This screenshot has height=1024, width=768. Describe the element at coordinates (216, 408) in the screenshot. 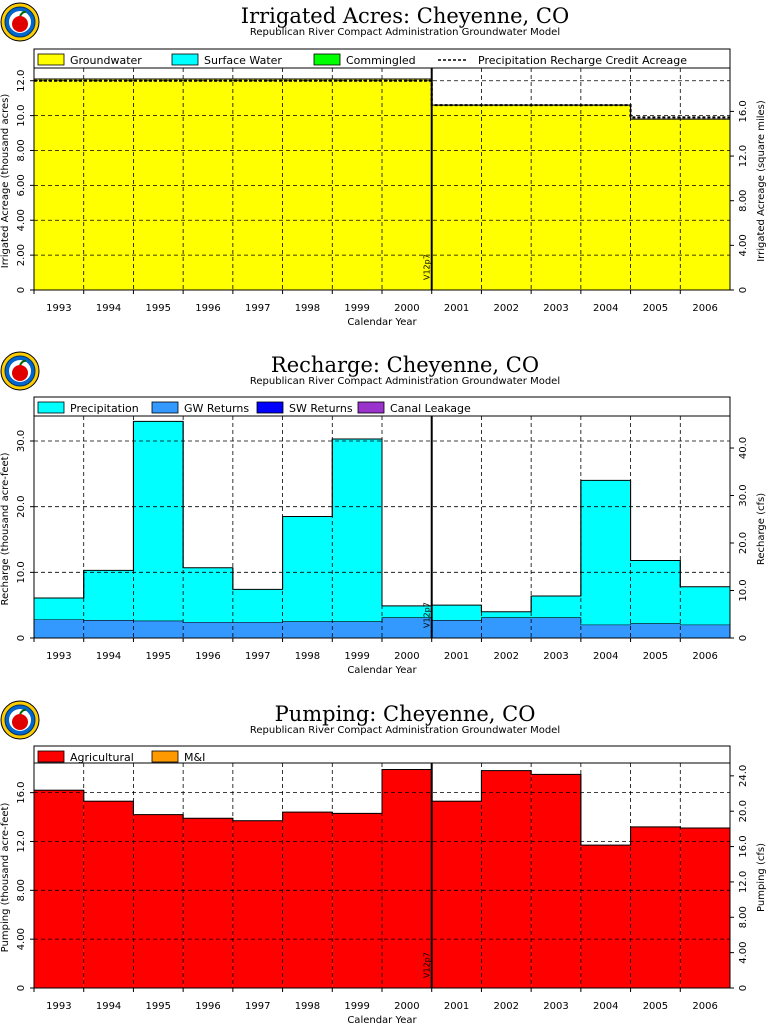

I see `legend-entry: GW Returns` at that location.